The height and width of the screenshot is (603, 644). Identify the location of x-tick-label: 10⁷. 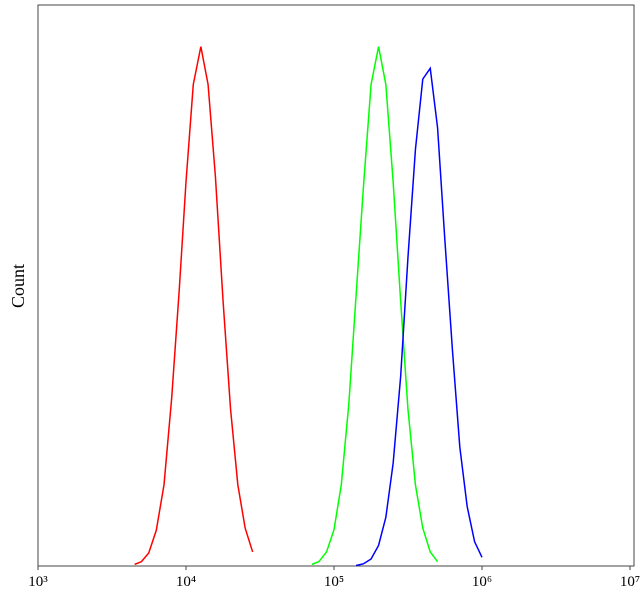
(630, 582).